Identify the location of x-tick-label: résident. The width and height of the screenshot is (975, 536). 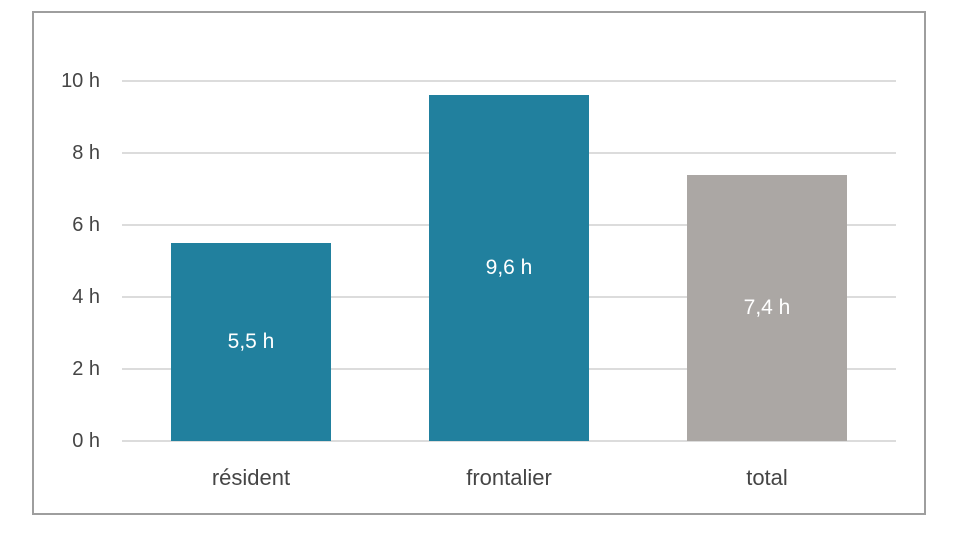
(251, 477).